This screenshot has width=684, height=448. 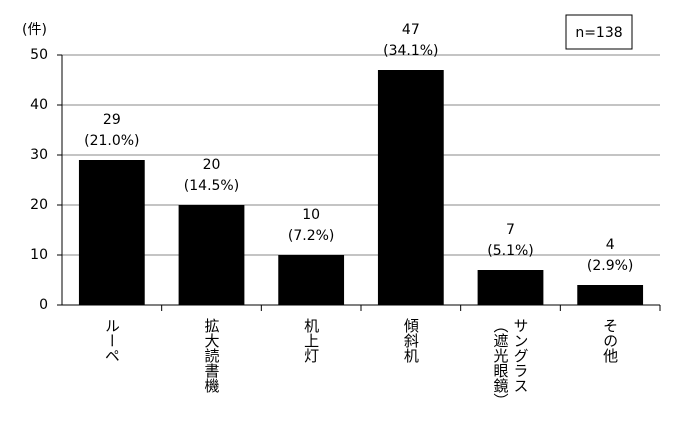 I want to click on y-axis-label: (件), so click(x=34, y=30).